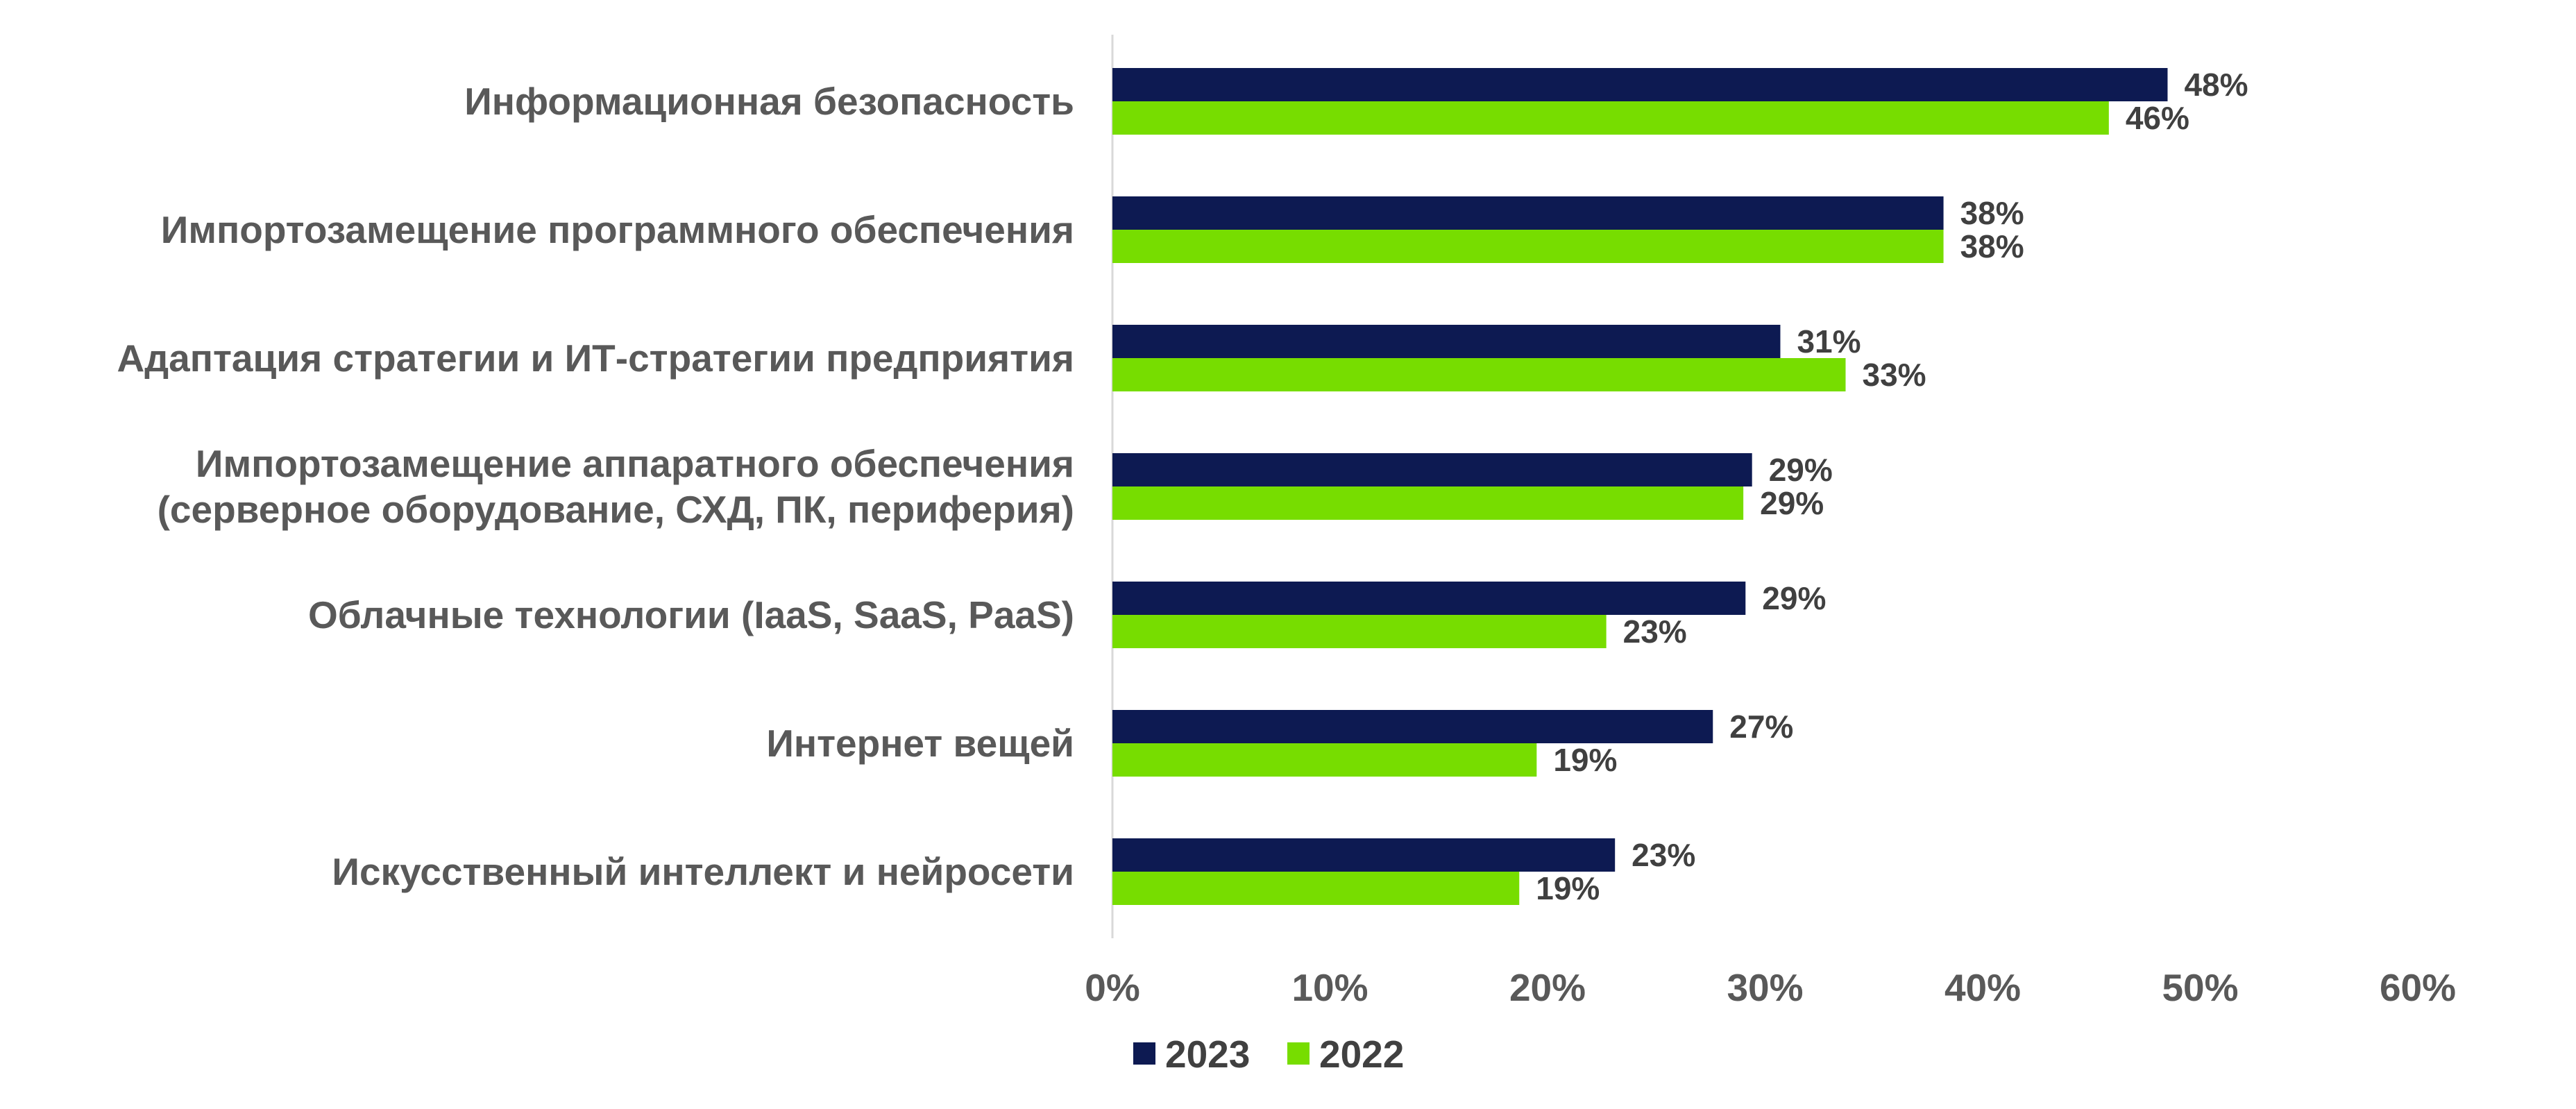  What do you see at coordinates (635, 463) in the screenshot?
I see `category-label: Импортозамещение аппаратного обеспечения` at bounding box center [635, 463].